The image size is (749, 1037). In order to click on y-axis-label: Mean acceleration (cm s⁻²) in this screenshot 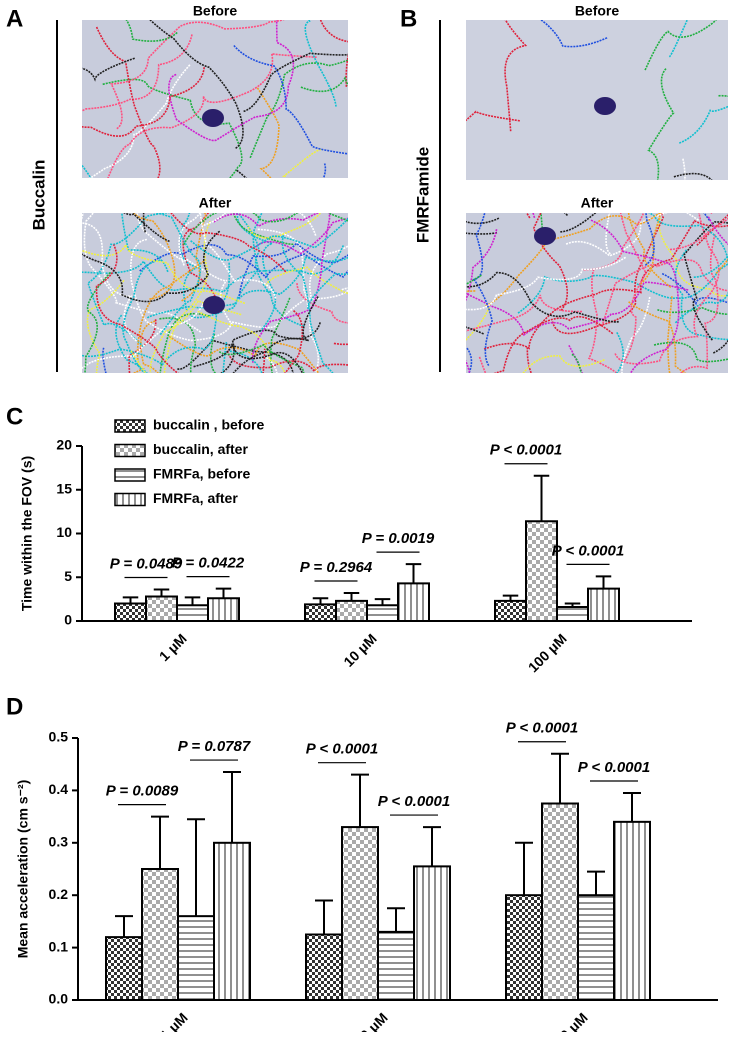, I will do `click(23, 869)`.